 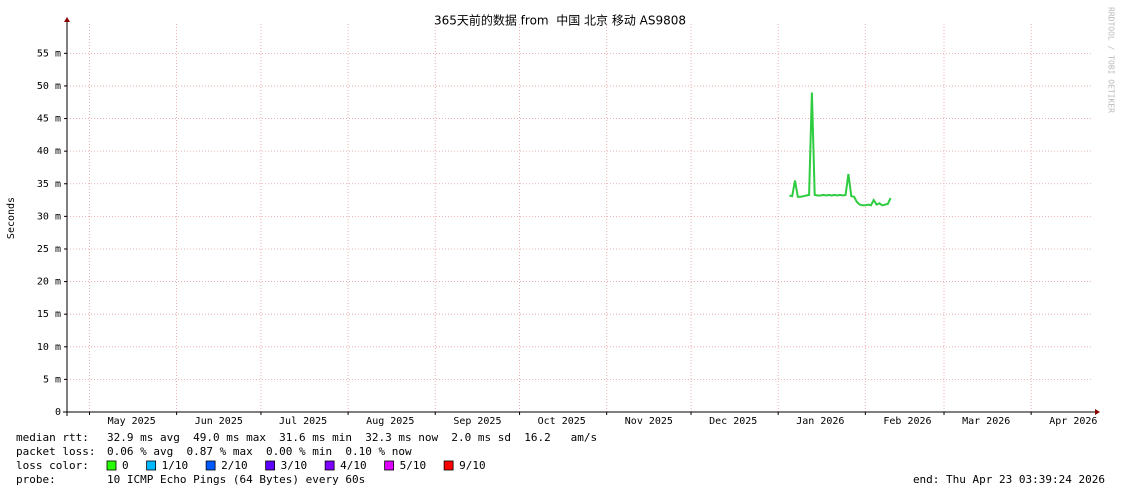 What do you see at coordinates (234, 465) in the screenshot?
I see `loss-label: 2/10` at bounding box center [234, 465].